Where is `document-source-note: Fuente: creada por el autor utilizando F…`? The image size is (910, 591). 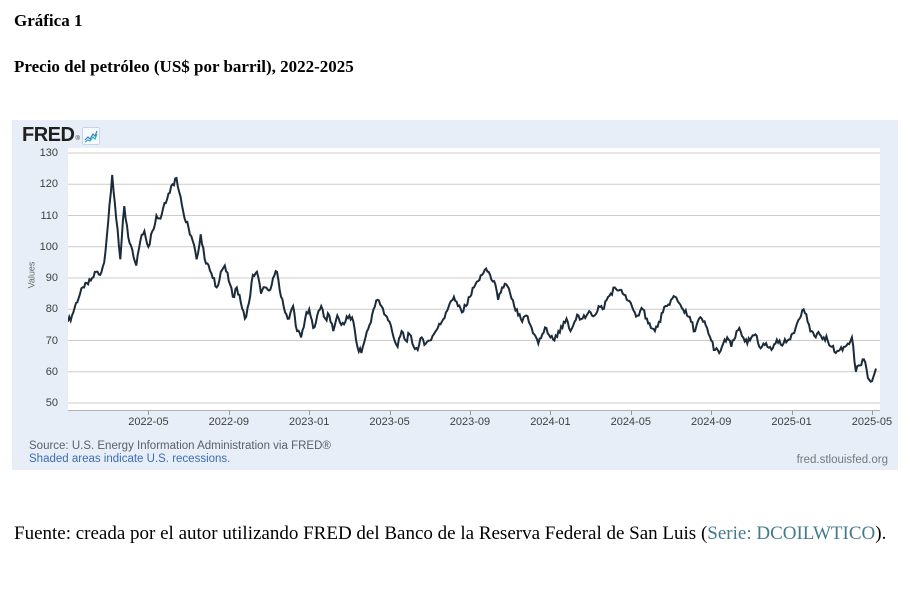
document-source-note: Fuente: creada por el autor utilizando F… is located at coordinates (454, 534).